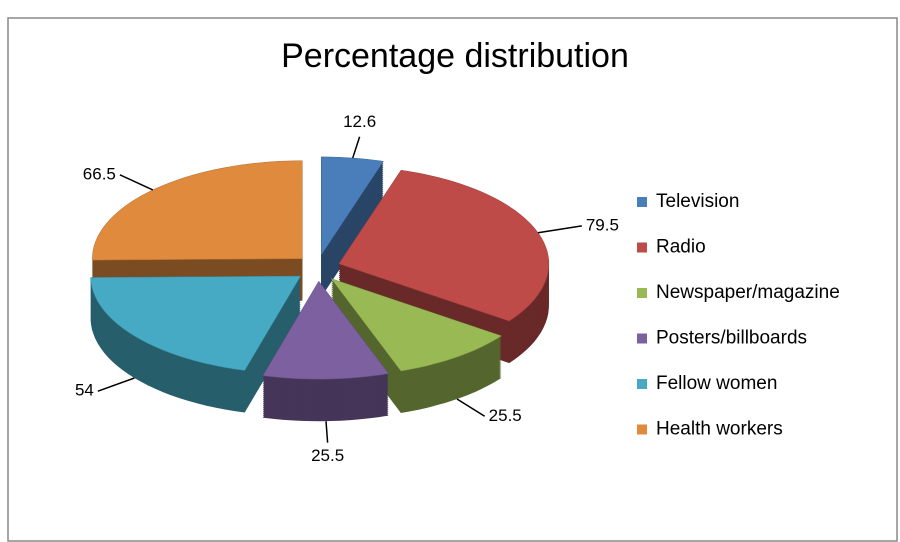 This screenshot has width=900, height=542. I want to click on legend-label: Health workers, so click(719, 429).